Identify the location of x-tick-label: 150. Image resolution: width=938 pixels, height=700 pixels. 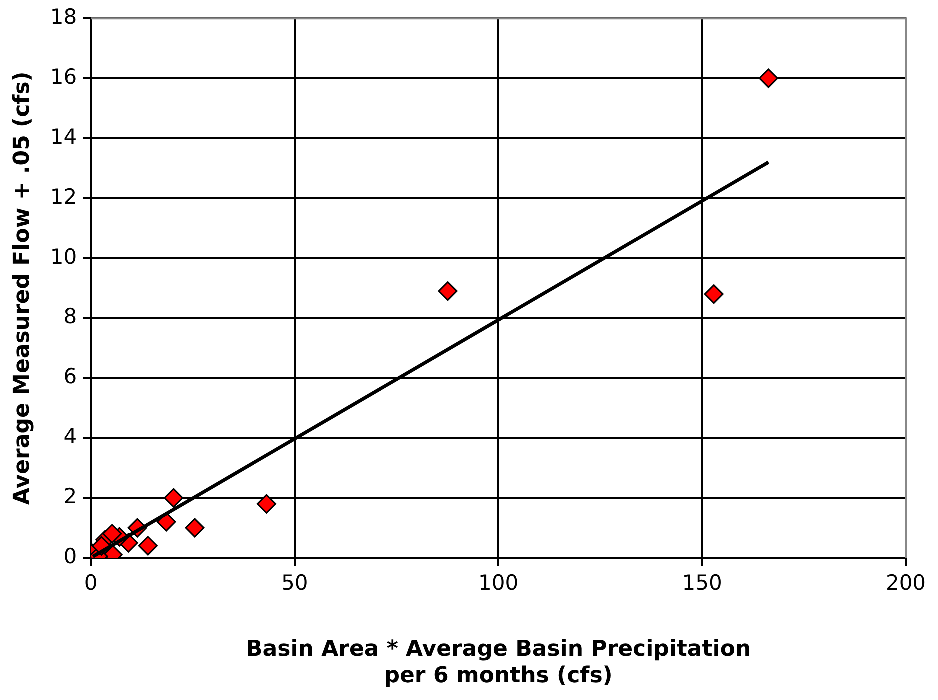
(702, 583).